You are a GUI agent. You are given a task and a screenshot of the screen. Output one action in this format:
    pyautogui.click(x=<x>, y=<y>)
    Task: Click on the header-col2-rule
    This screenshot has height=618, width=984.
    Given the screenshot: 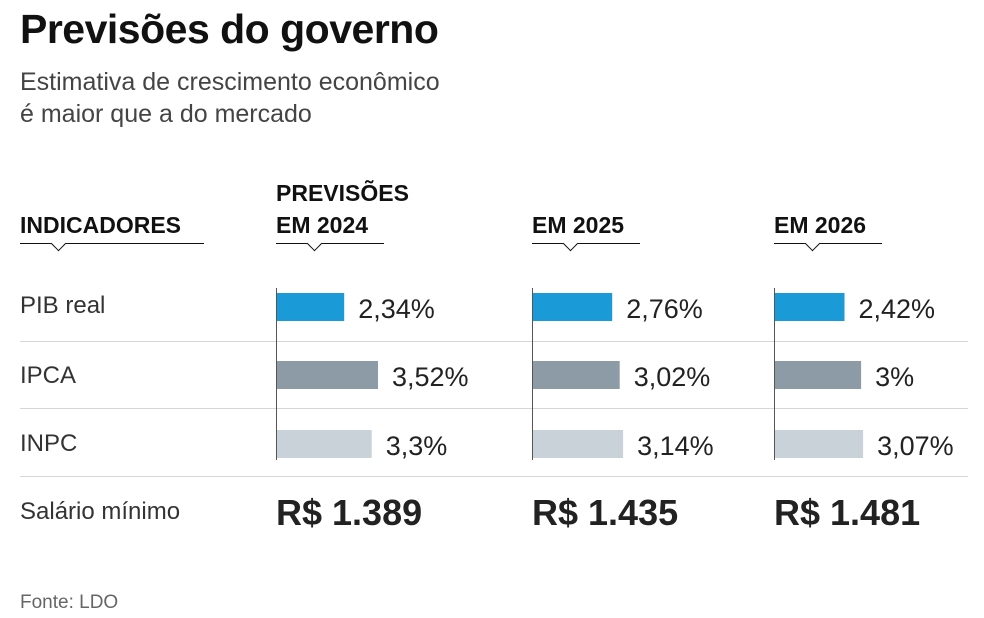 What is the action you would take?
    pyautogui.click(x=586, y=243)
    